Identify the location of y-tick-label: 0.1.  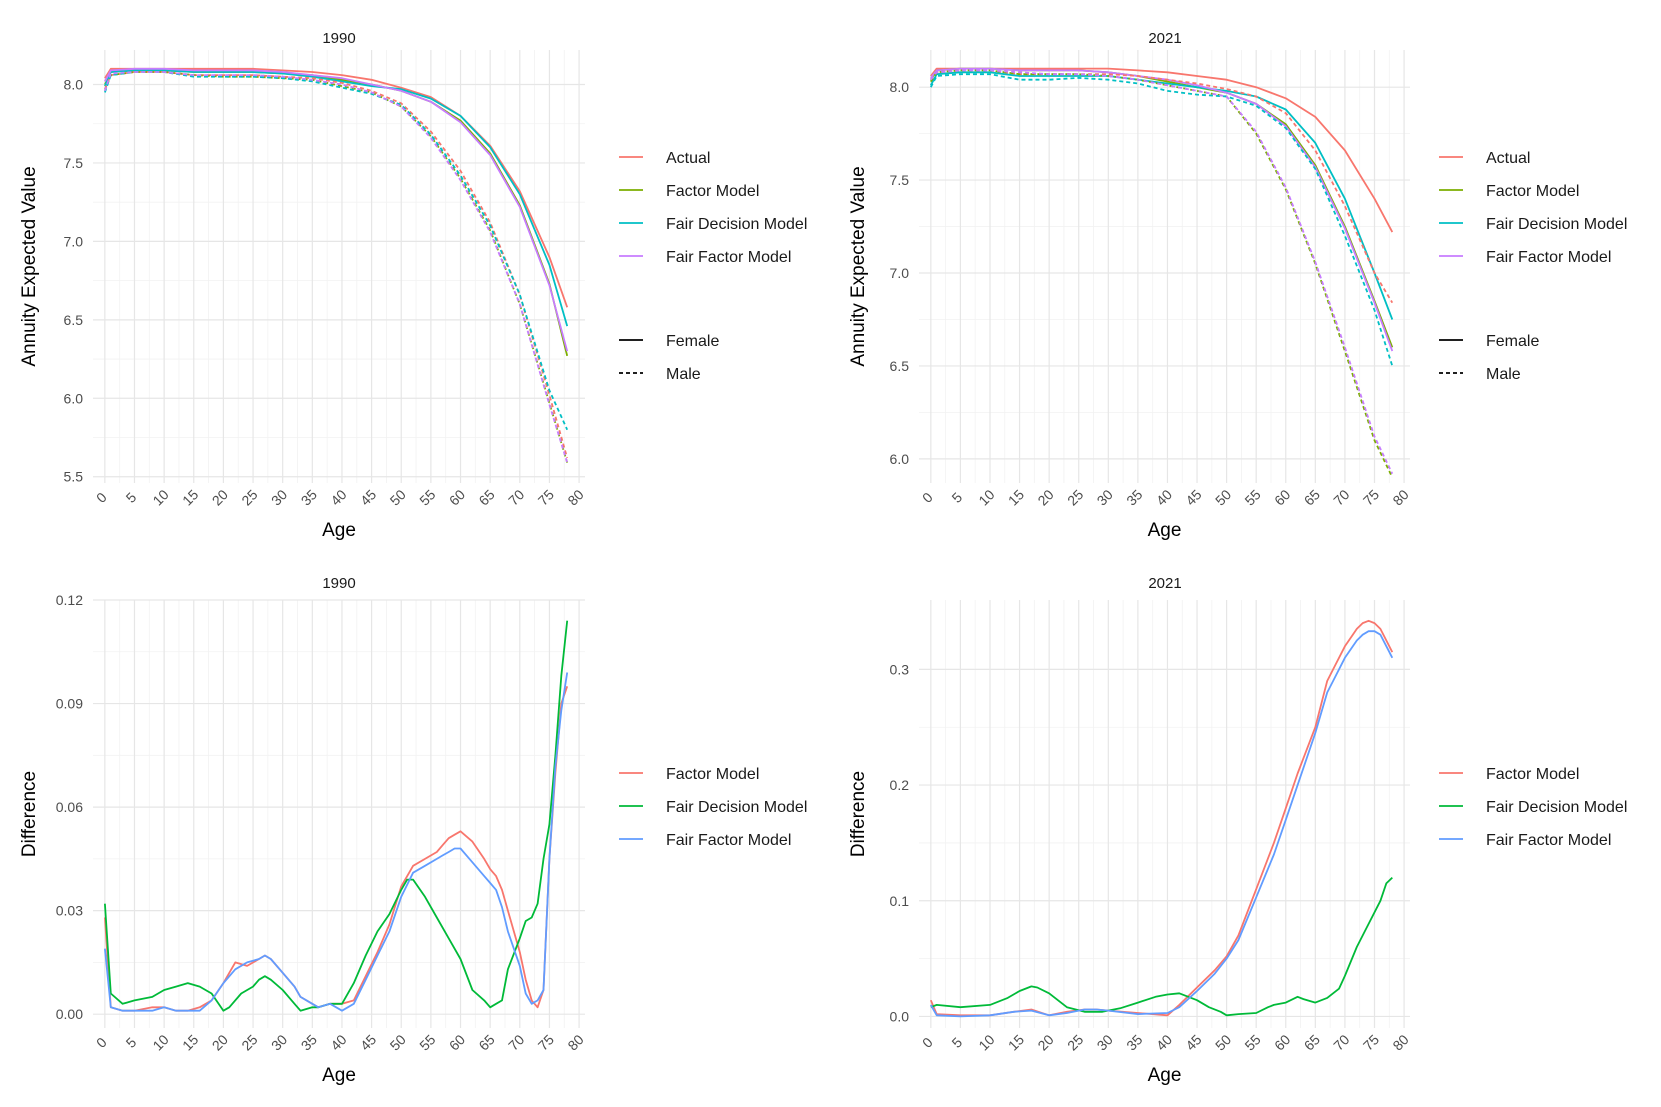
(900, 901).